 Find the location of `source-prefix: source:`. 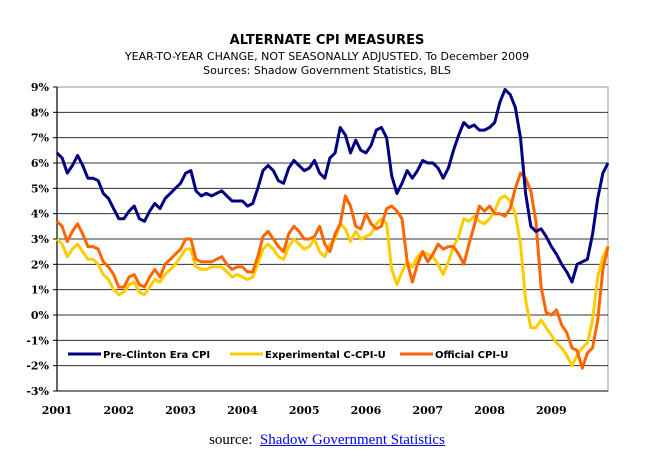

source-prefix: source: is located at coordinates (231, 440).